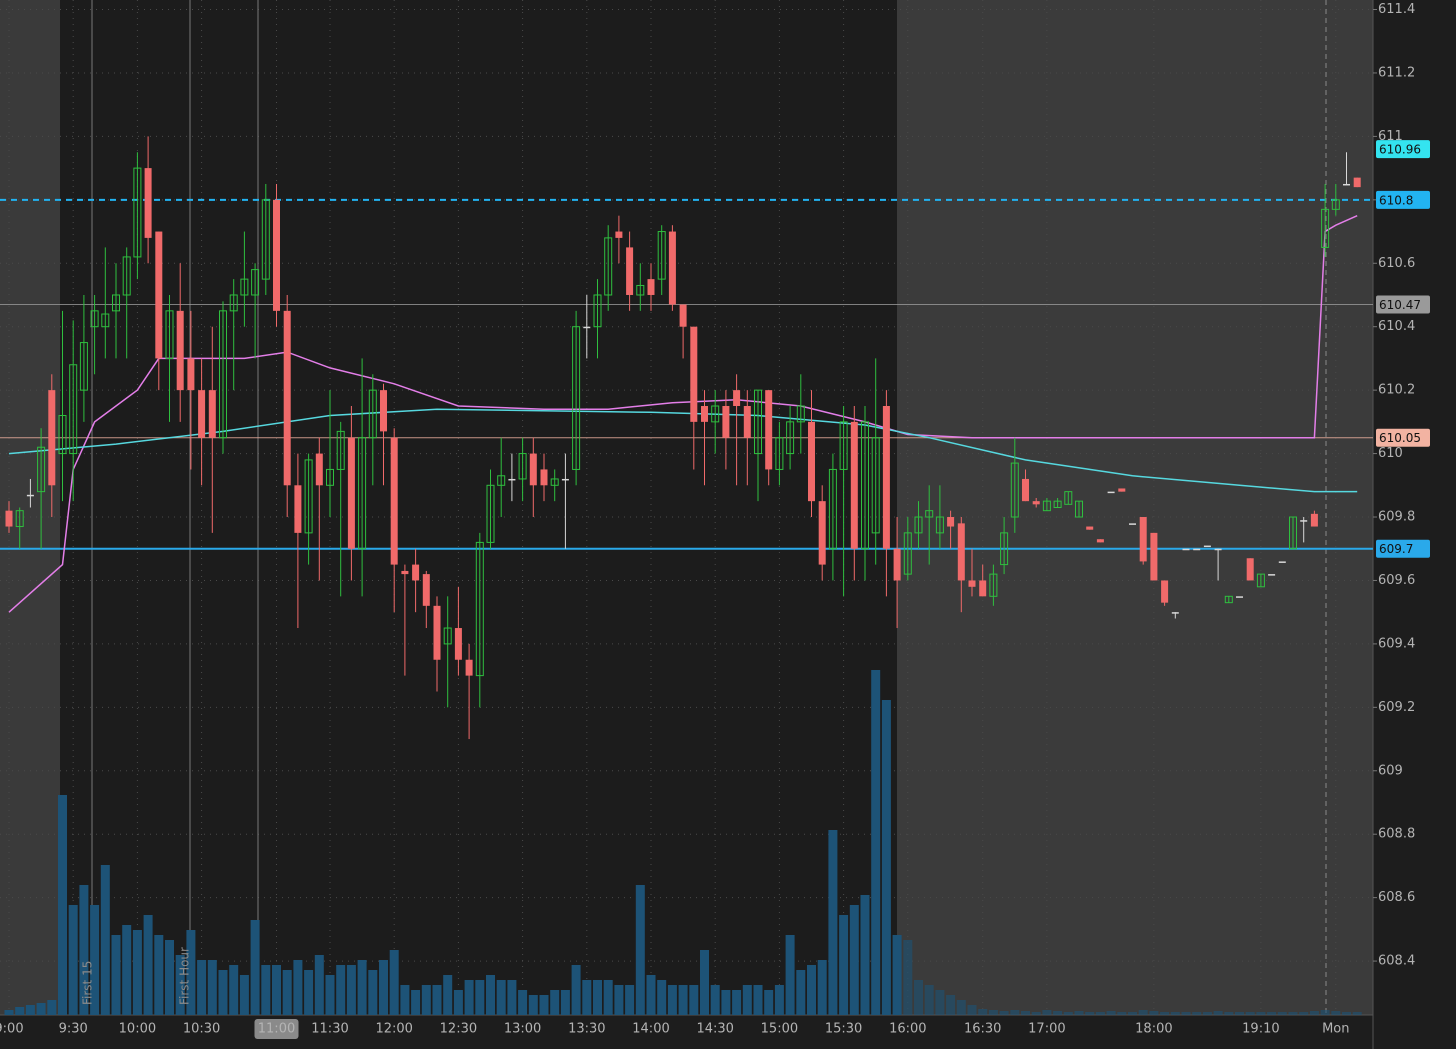 The image size is (1456, 1049). I want to click on x-tick-label: 13:30, so click(586, 1029).